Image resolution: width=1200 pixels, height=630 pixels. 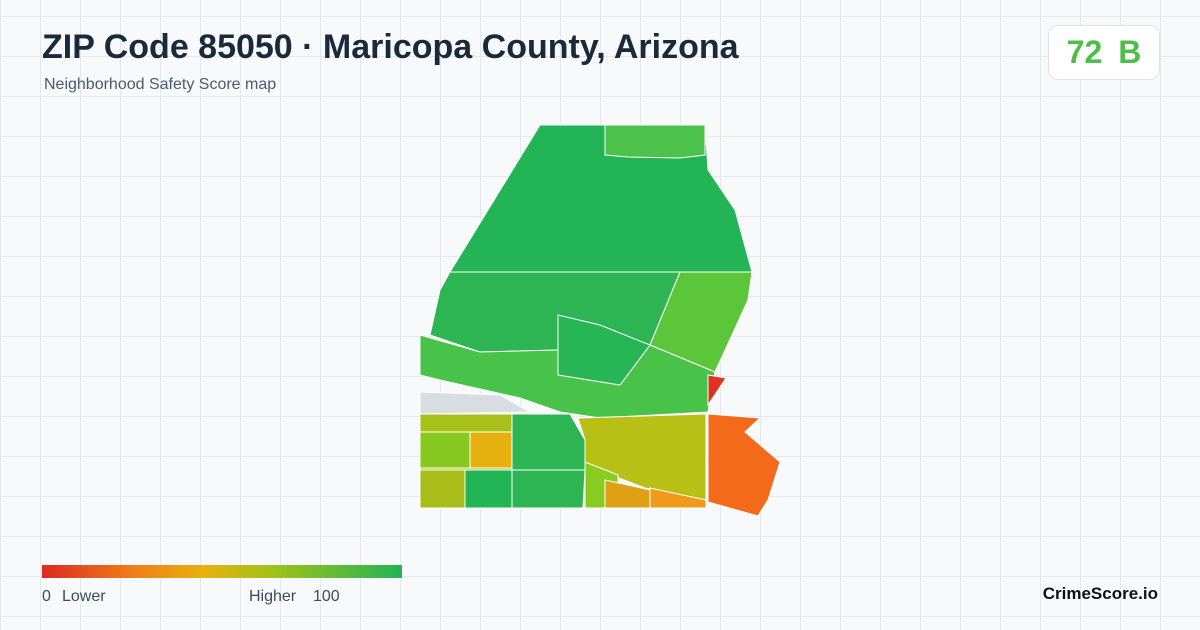 What do you see at coordinates (160, 84) in the screenshot?
I see `subtitle: Neighborhood Safety Score map` at bounding box center [160, 84].